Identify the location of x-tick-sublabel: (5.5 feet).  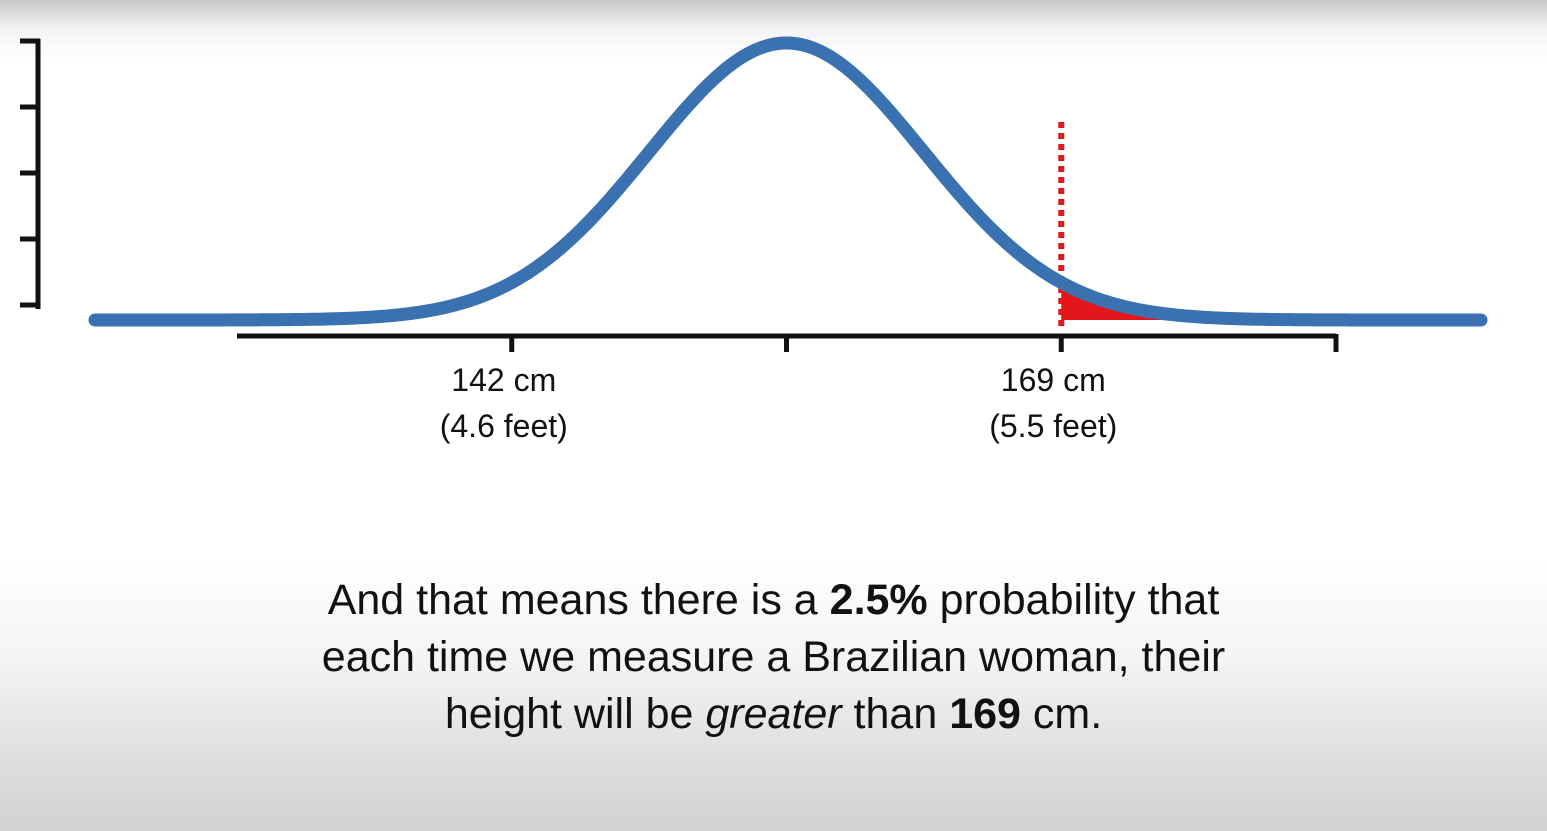
(1053, 426).